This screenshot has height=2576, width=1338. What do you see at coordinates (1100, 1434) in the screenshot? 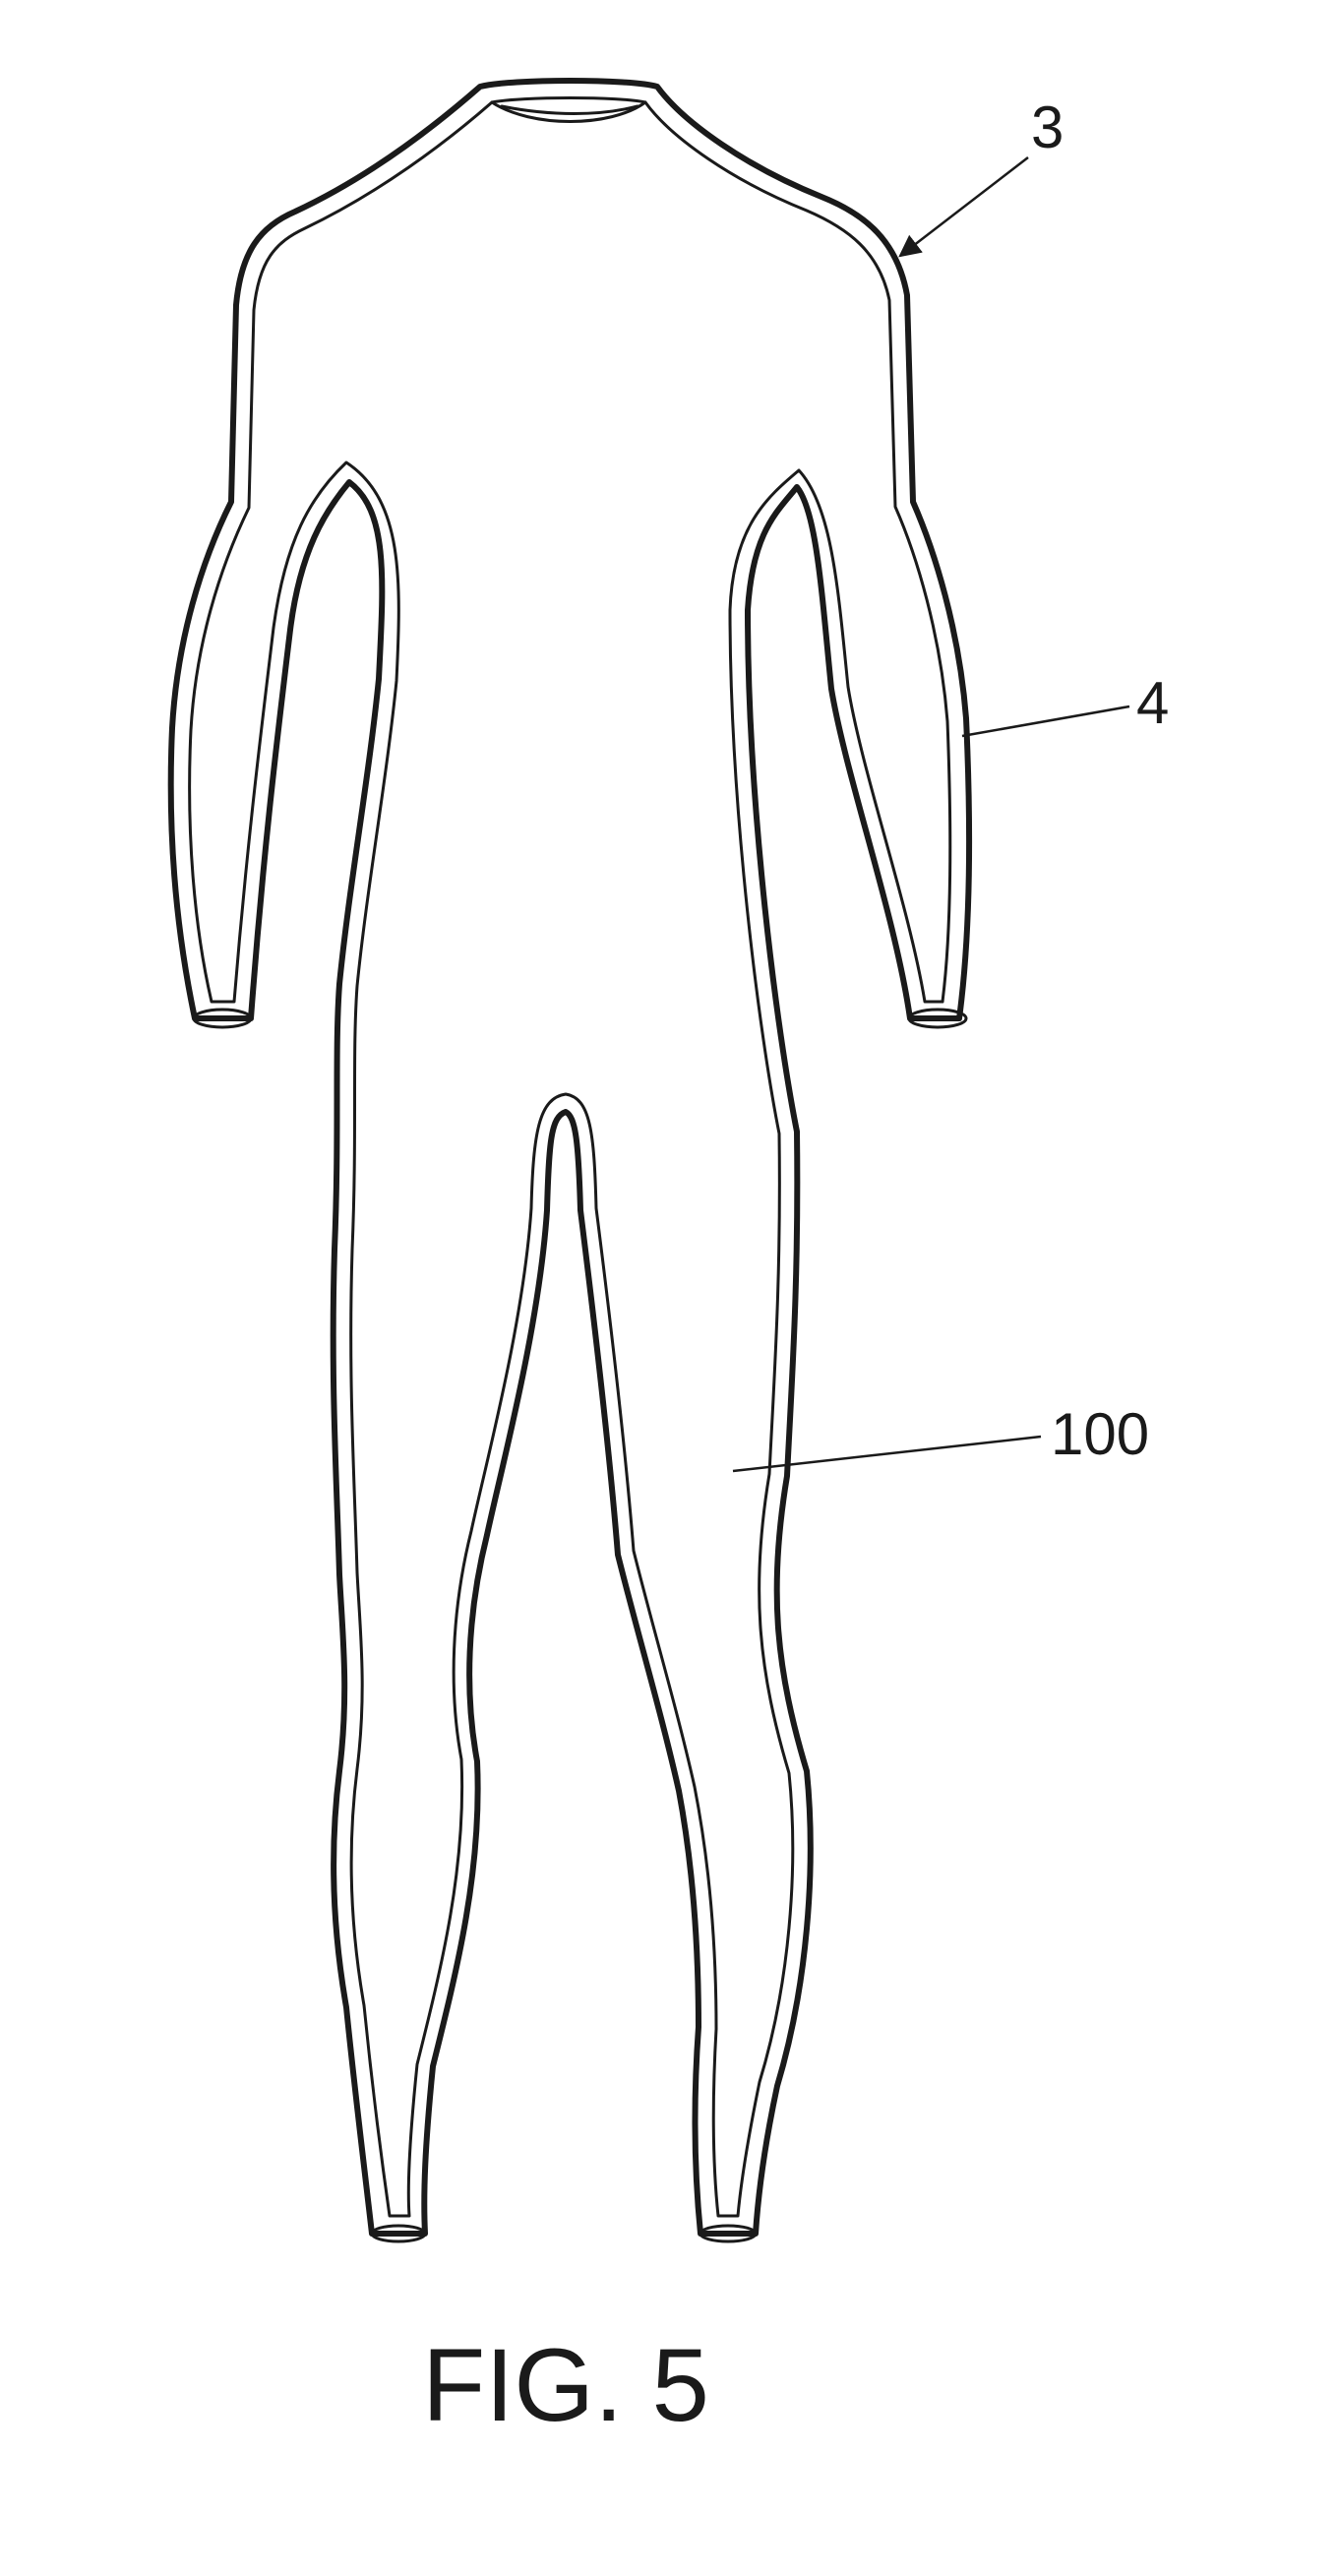
I see `reference-100-label: 100` at bounding box center [1100, 1434].